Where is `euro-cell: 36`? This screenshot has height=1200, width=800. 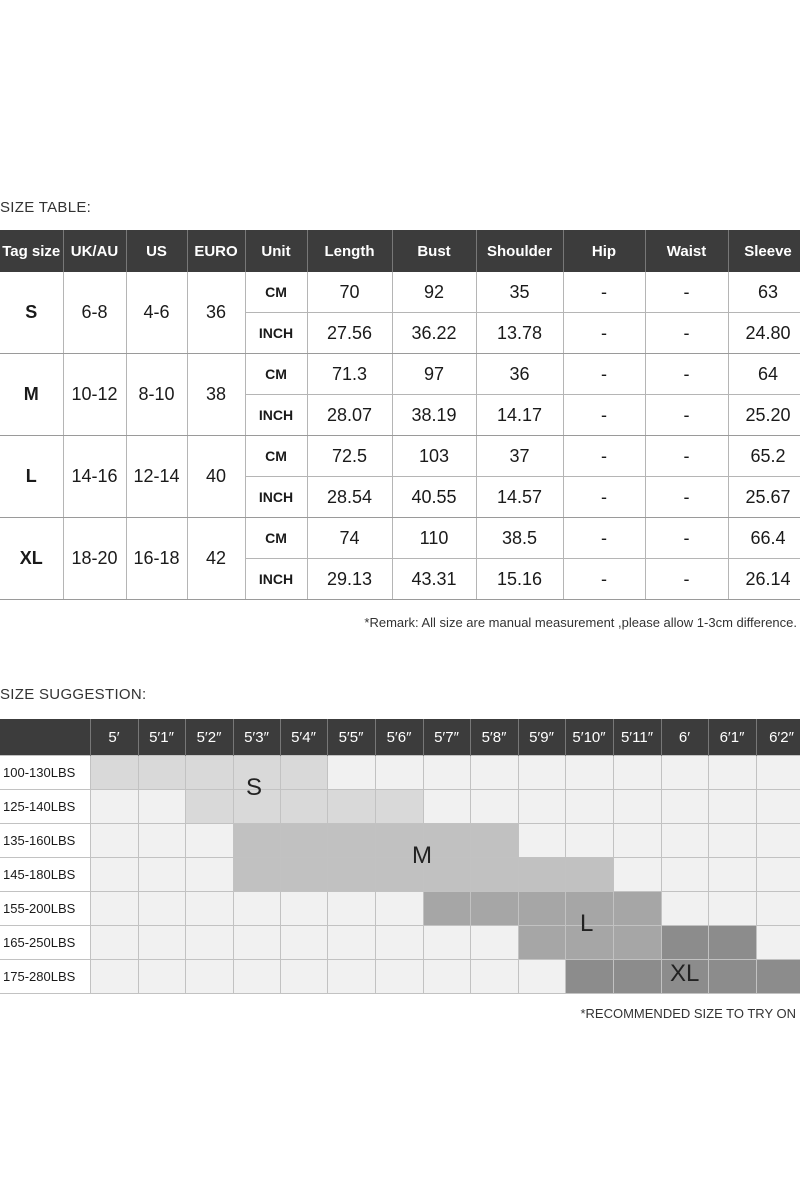 euro-cell: 36 is located at coordinates (216, 313).